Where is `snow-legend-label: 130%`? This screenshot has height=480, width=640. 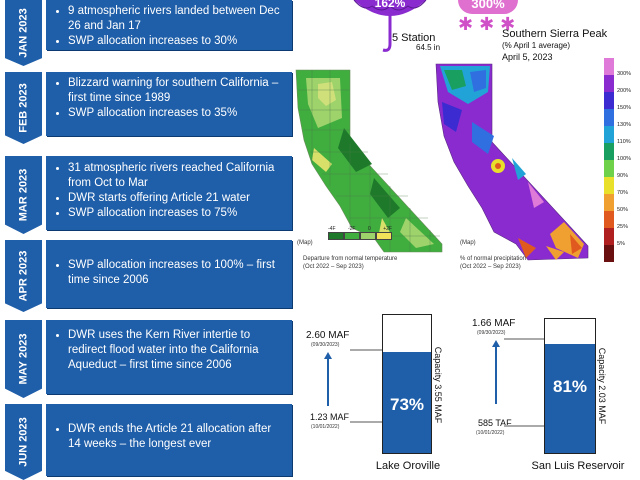
snow-legend-label: 130% is located at coordinates (624, 125).